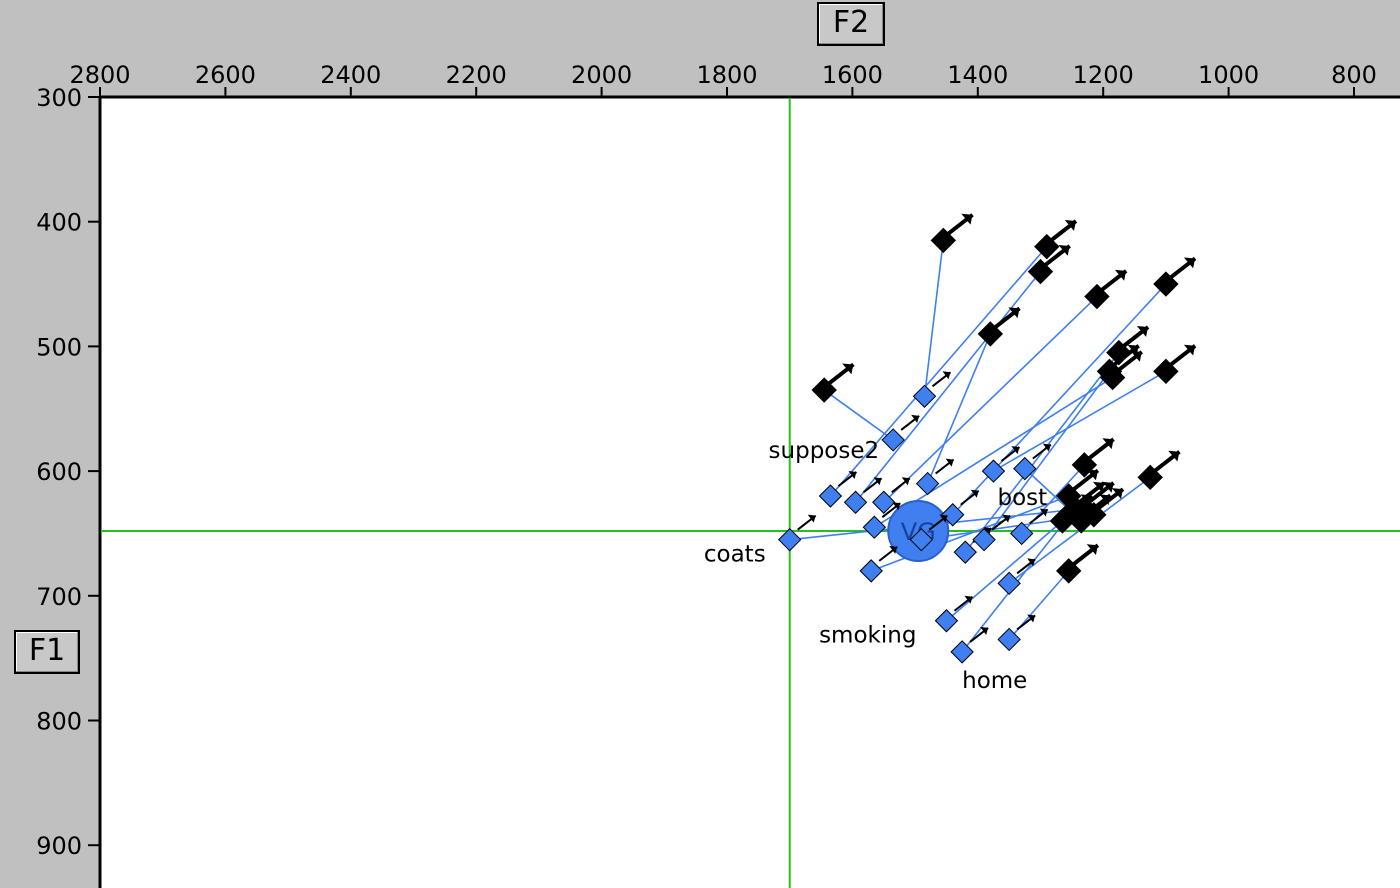 This screenshot has width=1400, height=888. What do you see at coordinates (851, 24) in the screenshot?
I see `f2-axis-button: F2` at bounding box center [851, 24].